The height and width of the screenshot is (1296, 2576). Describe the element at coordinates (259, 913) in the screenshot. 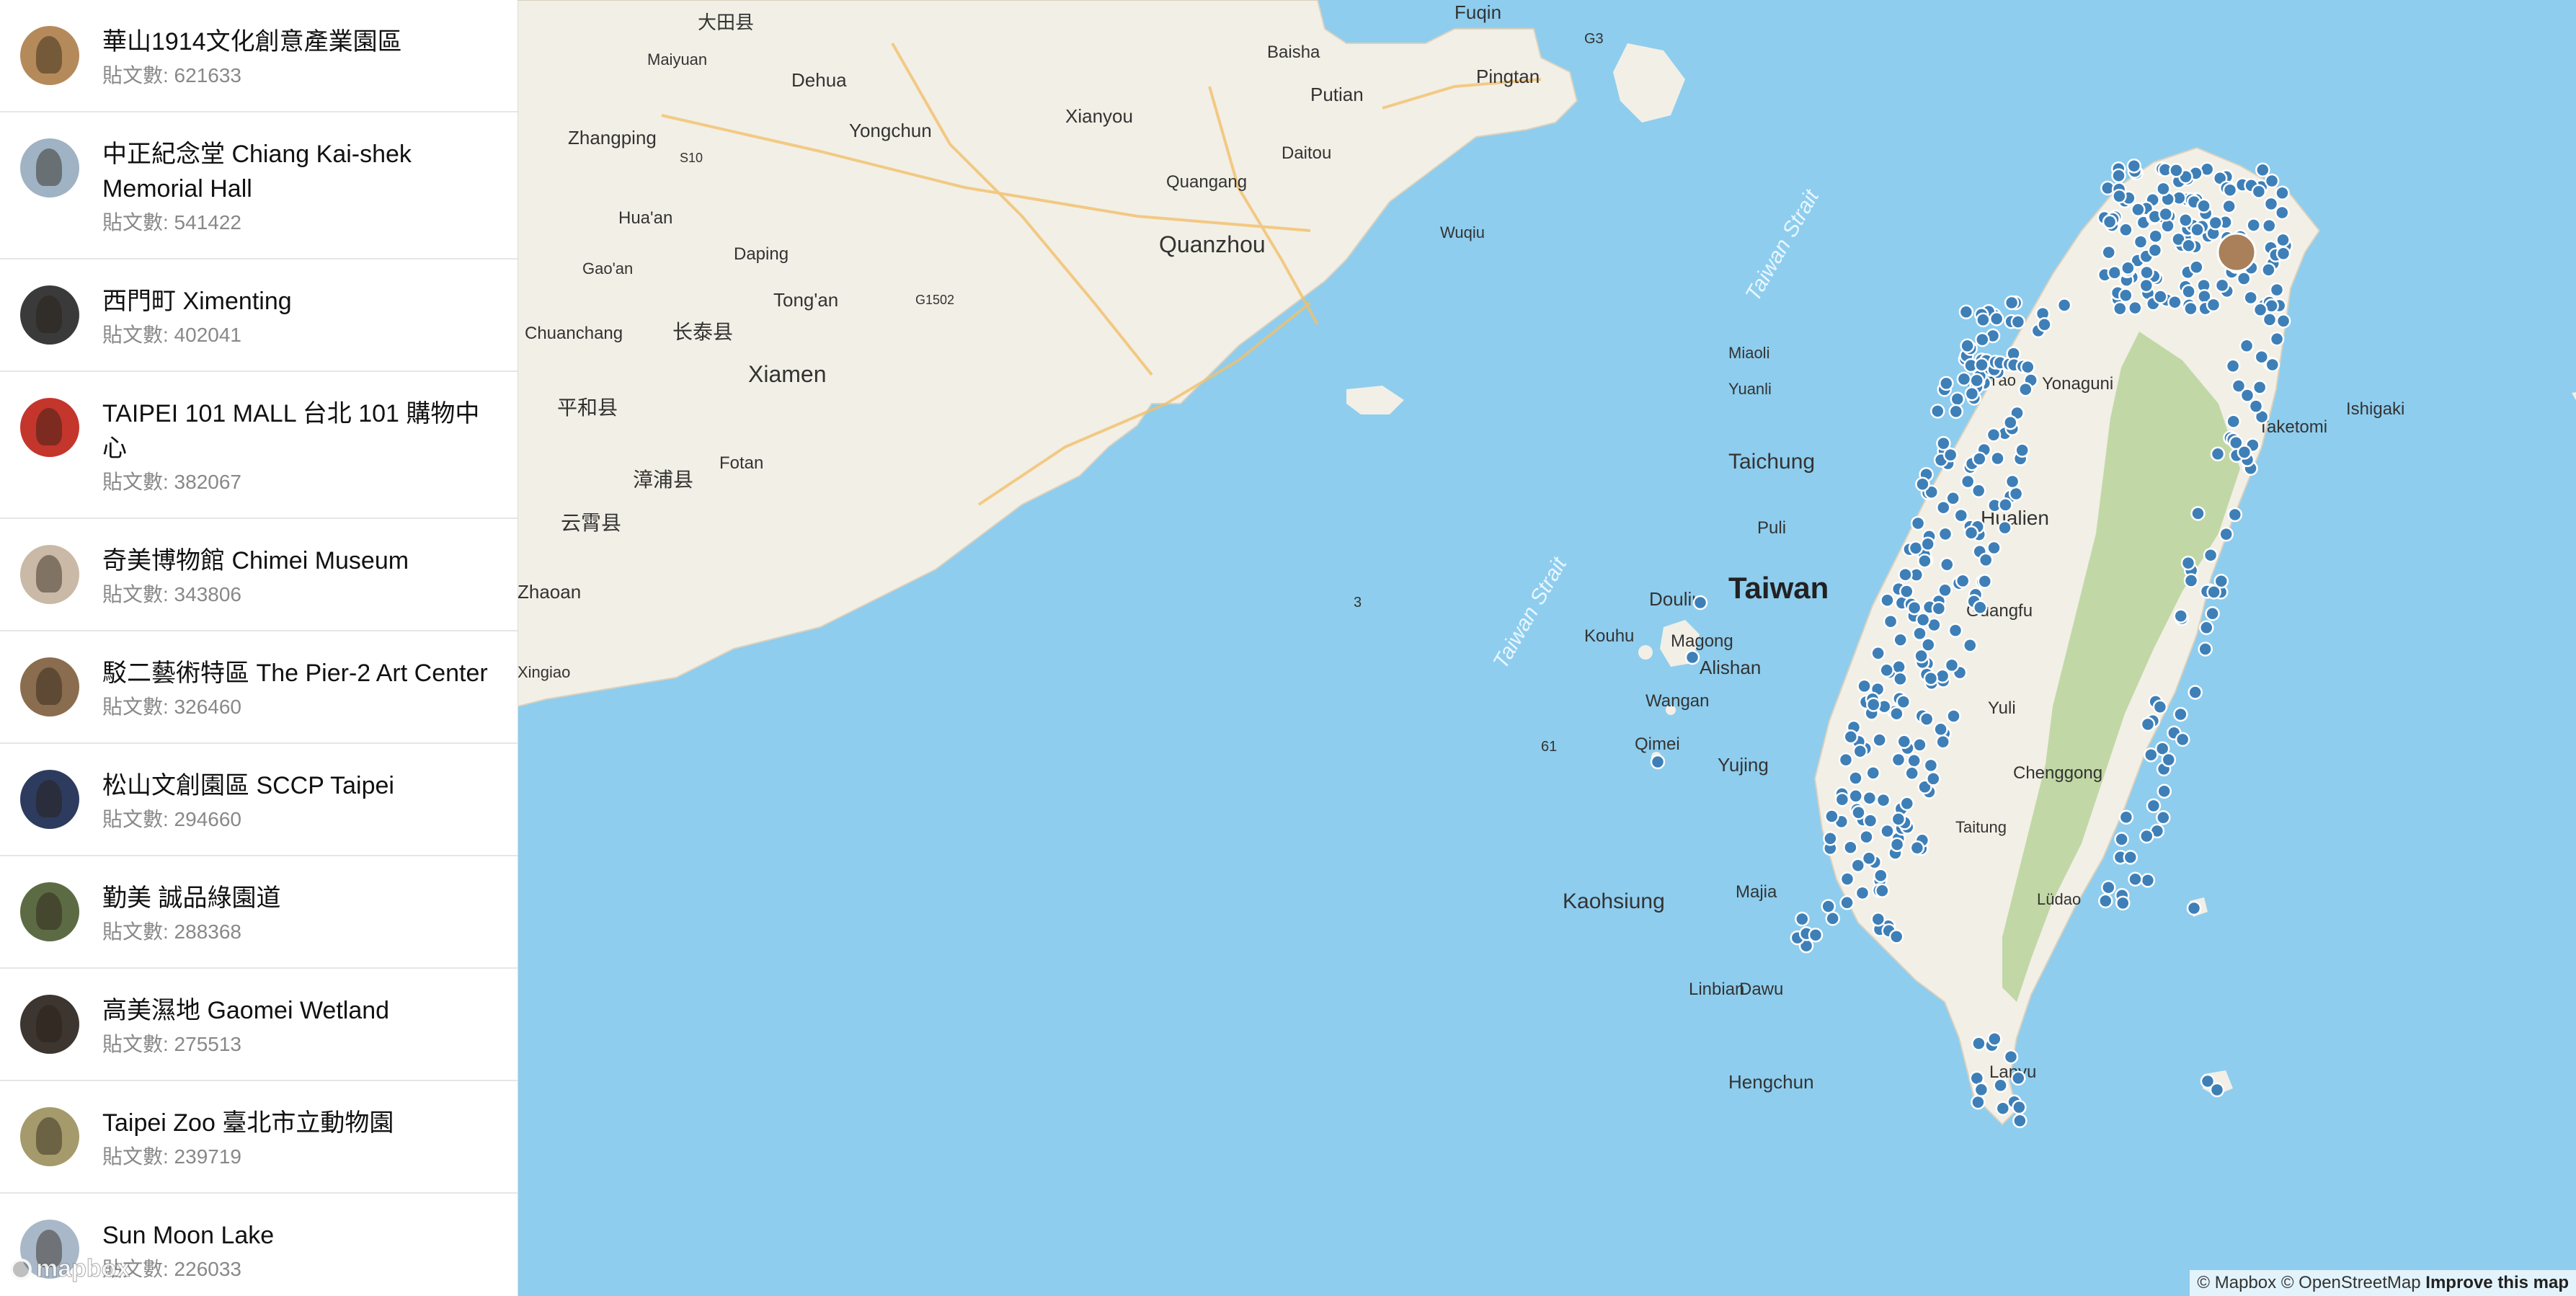

I see `place-list-item: 勤美 誠品綠園道 貼文數: 288368` at that location.